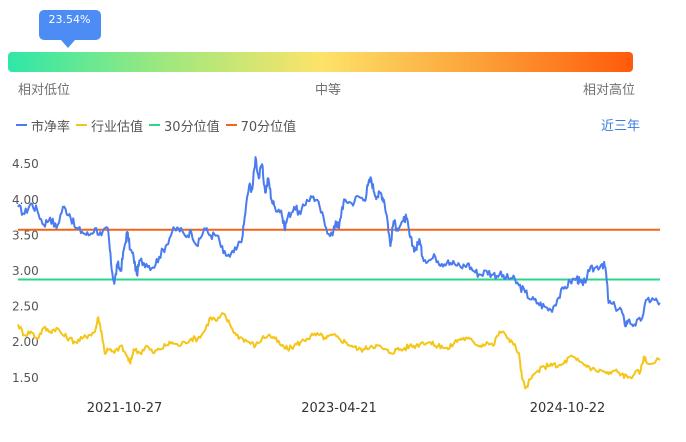  Describe the element at coordinates (568, 408) in the screenshot. I see `x-tick-label: 2024-10-22` at that location.